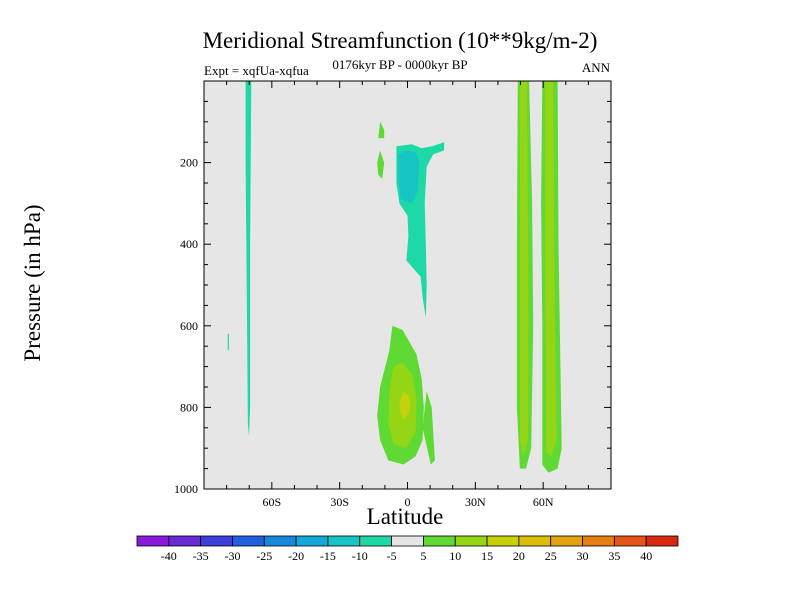 The height and width of the screenshot is (600, 800). I want to click on colorbar-label: 40, so click(646, 556).